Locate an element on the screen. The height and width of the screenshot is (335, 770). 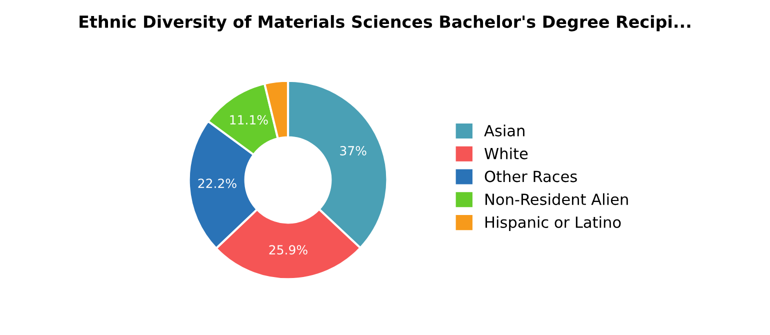
data-label: 22.2% is located at coordinates (217, 183).